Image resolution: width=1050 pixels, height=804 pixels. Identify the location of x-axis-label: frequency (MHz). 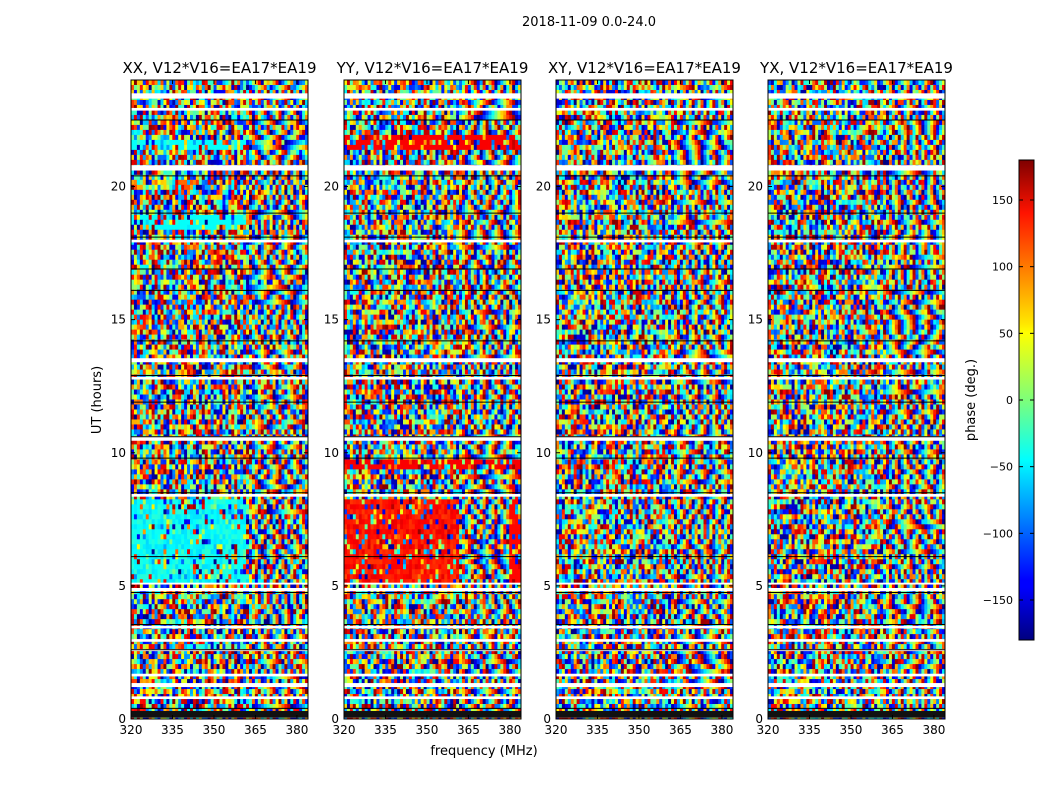
(483, 751).